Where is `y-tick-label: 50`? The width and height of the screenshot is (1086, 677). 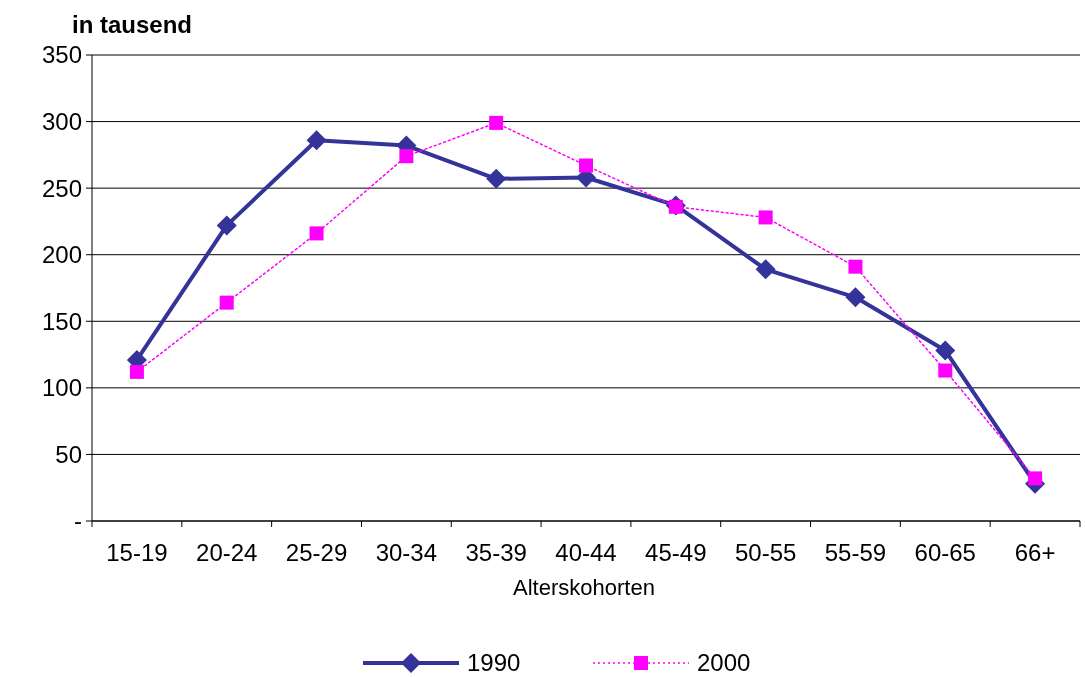
y-tick-label: 50 is located at coordinates (68, 454).